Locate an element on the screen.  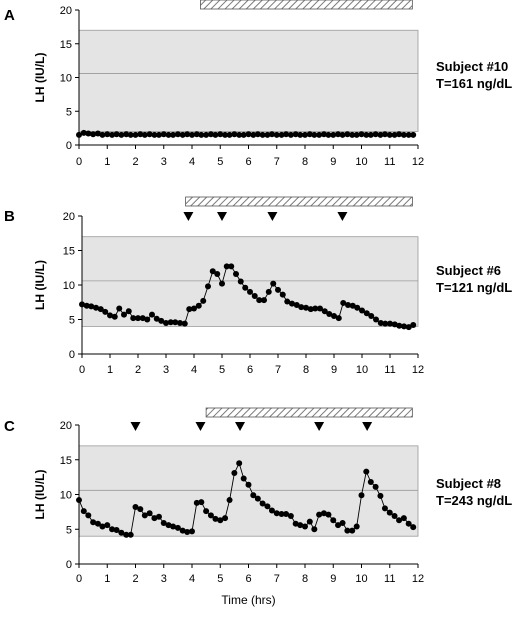
x-tick-label: 6 is located at coordinates (248, 162).